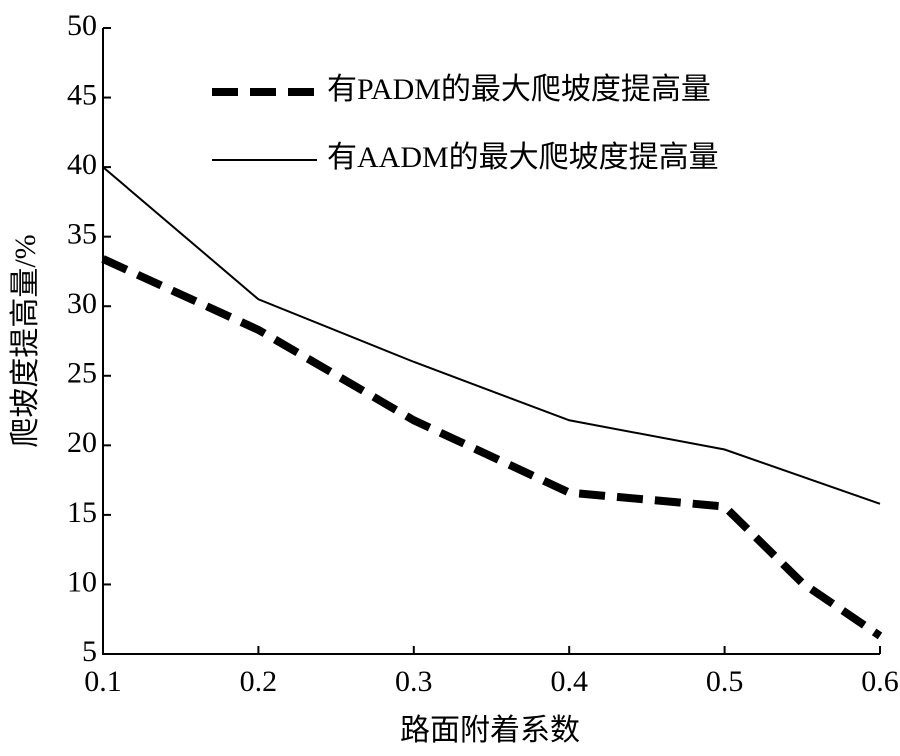  What do you see at coordinates (82, 442) in the screenshot?
I see `y-tick-label: 20` at bounding box center [82, 442].